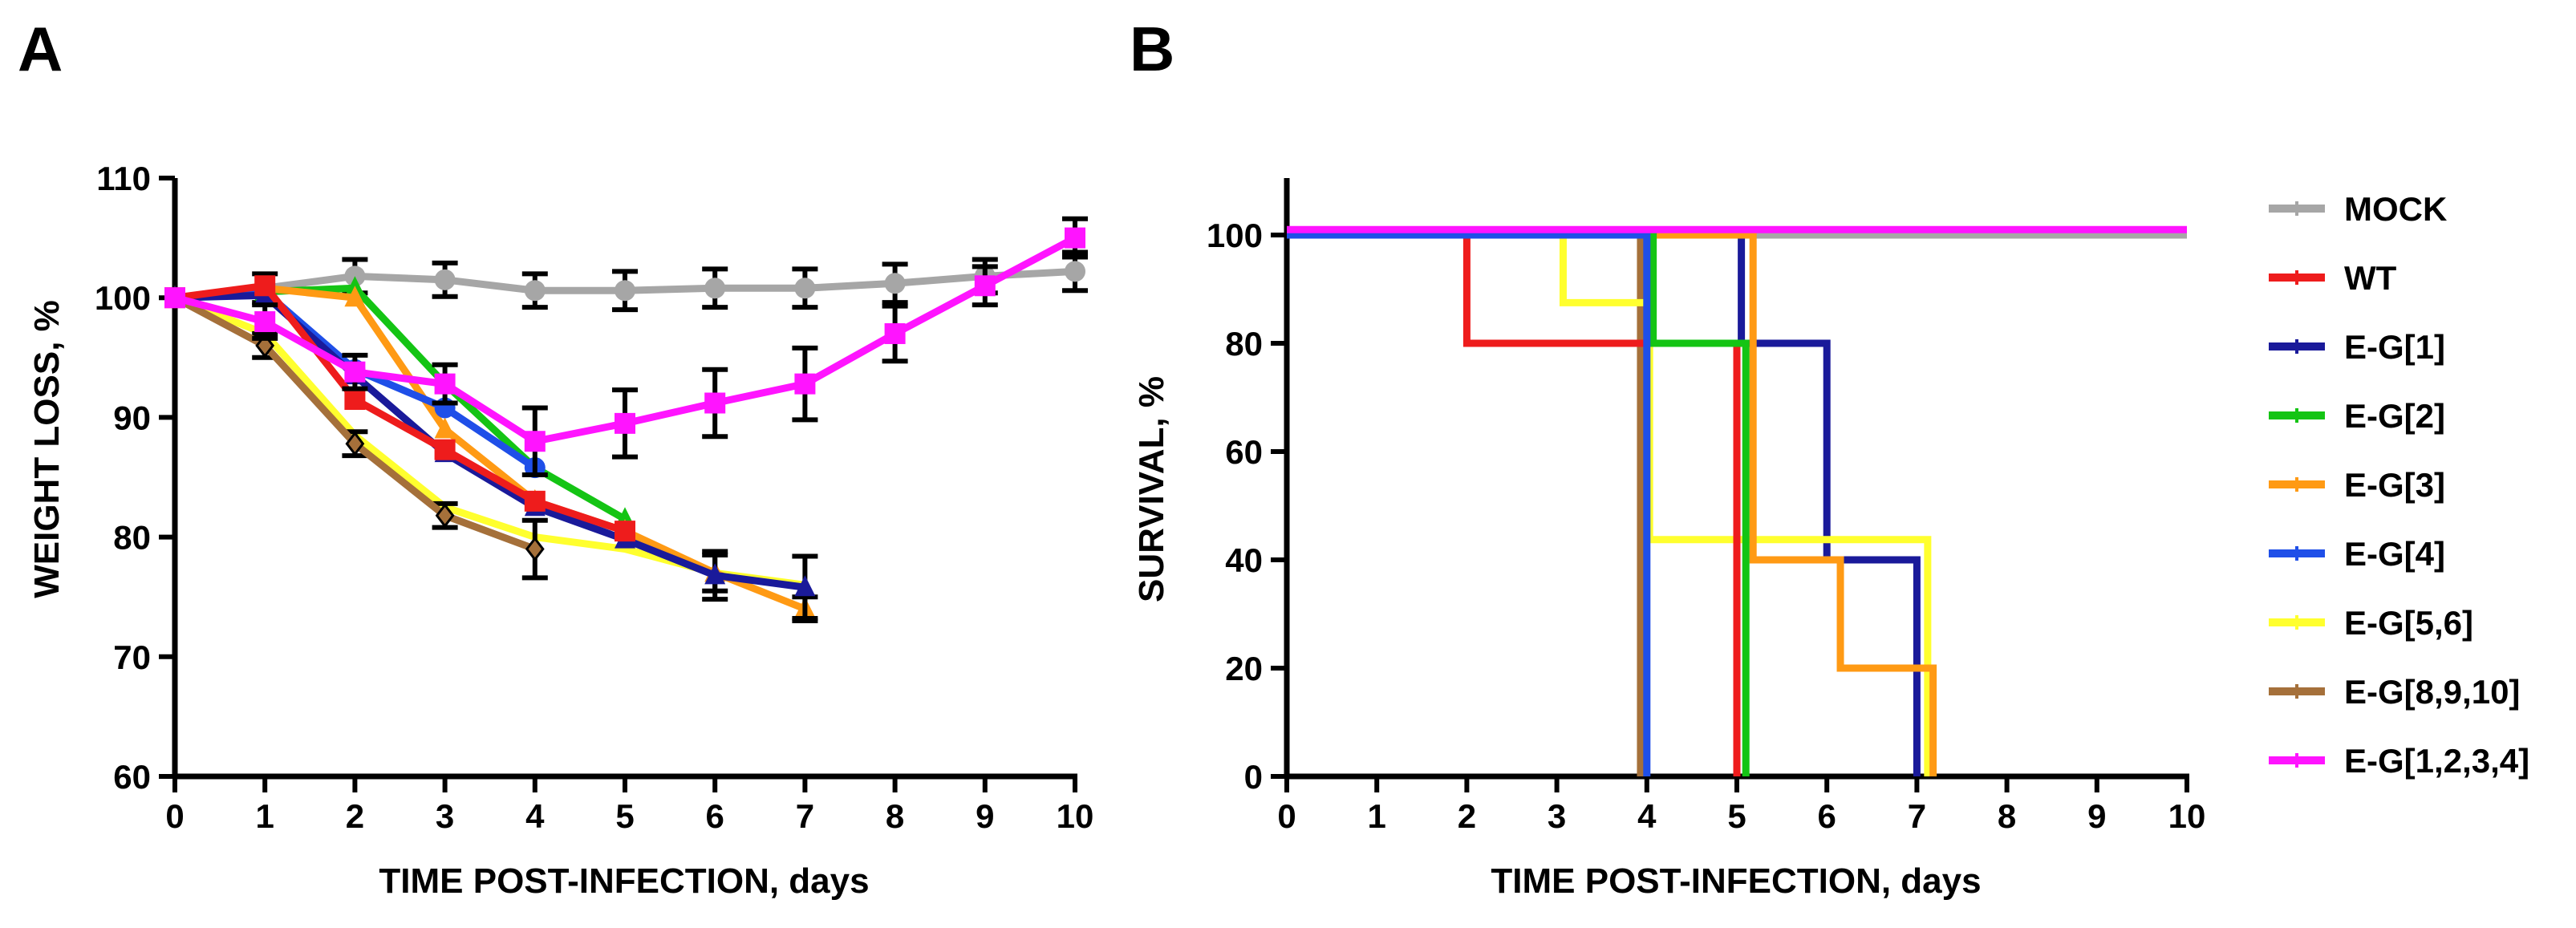  I want to click on chart-b-y-ticks: 0 20 40 60 80 100, so click(1247, 506).